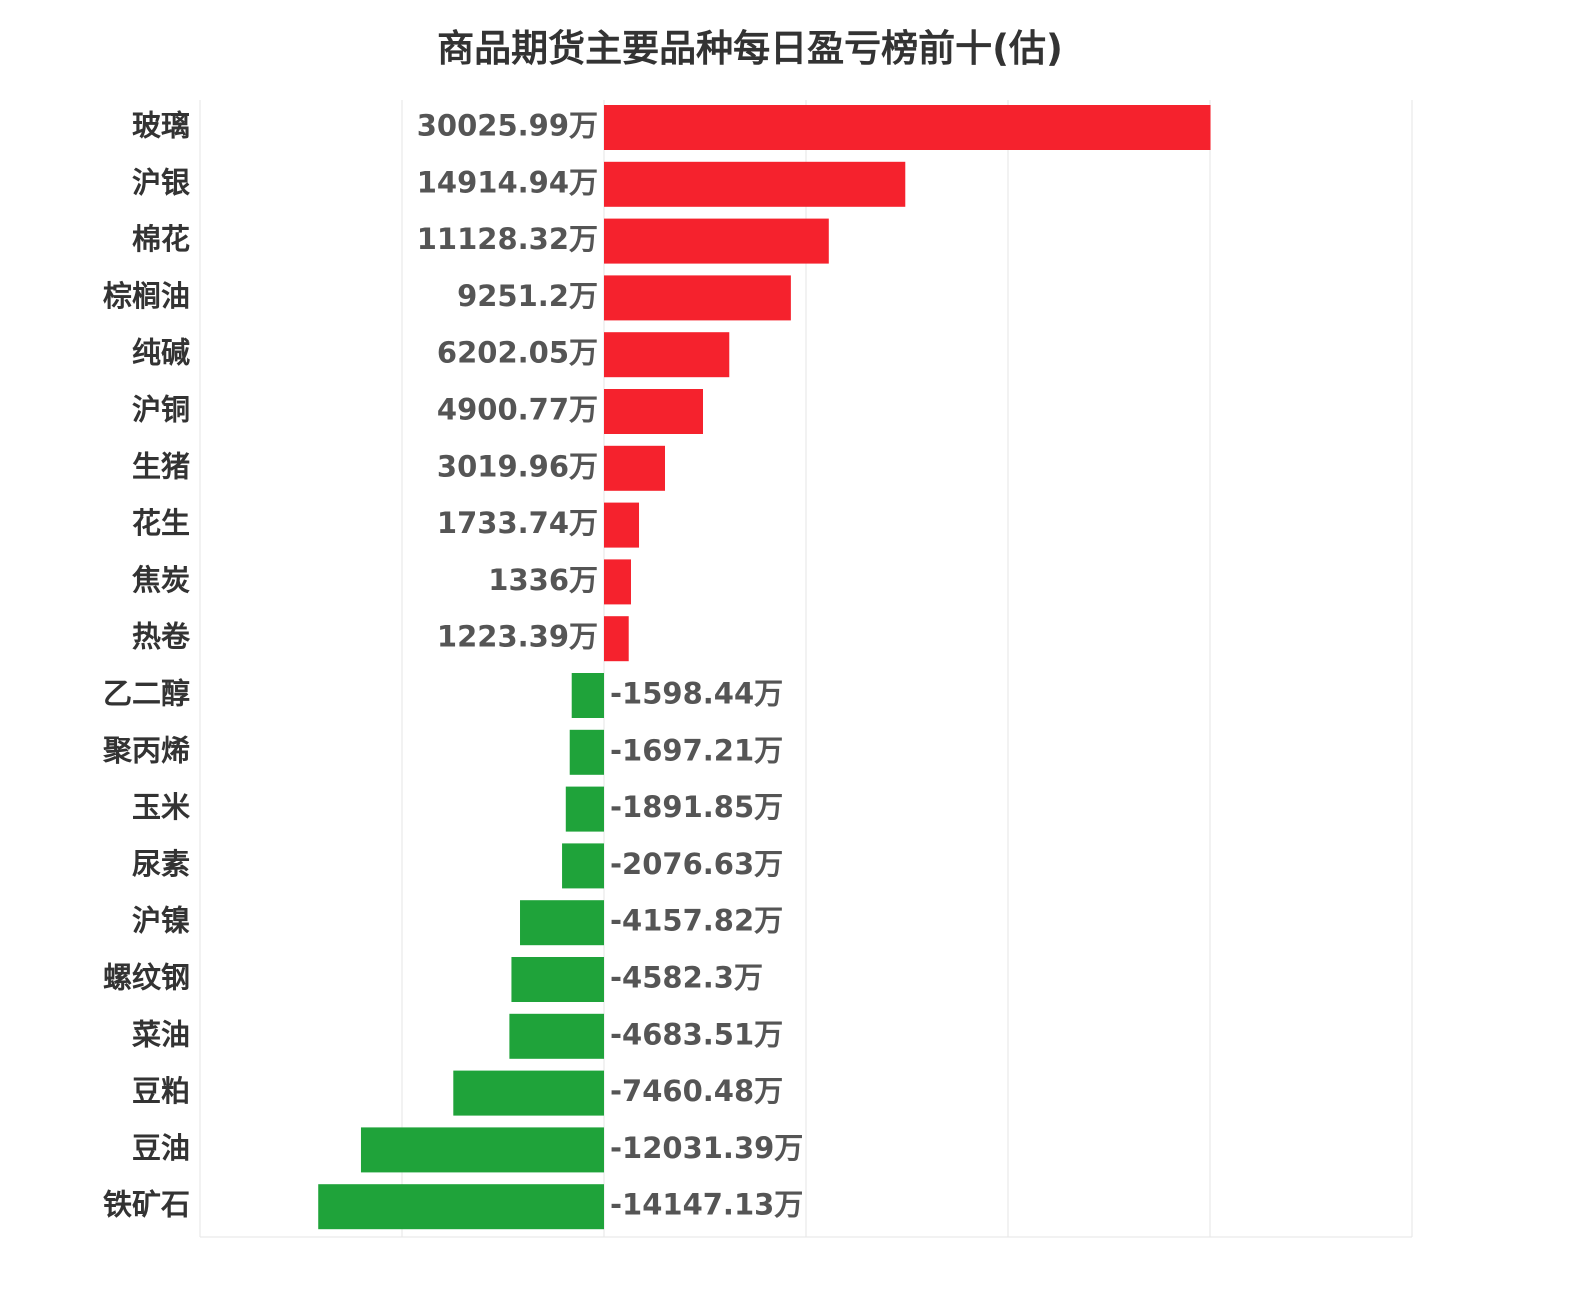  I want to click on category-label: 棉花, so click(161, 239).